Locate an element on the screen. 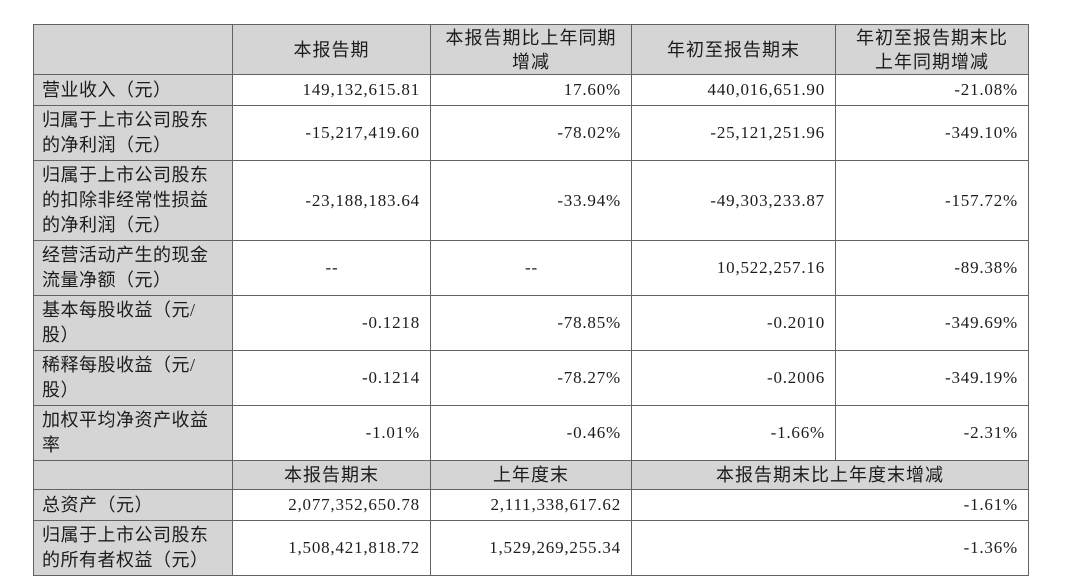 Image resolution: width=1080 pixels, height=576 pixels. col-header-end-of-prior-year: 上年度末 is located at coordinates (531, 475).